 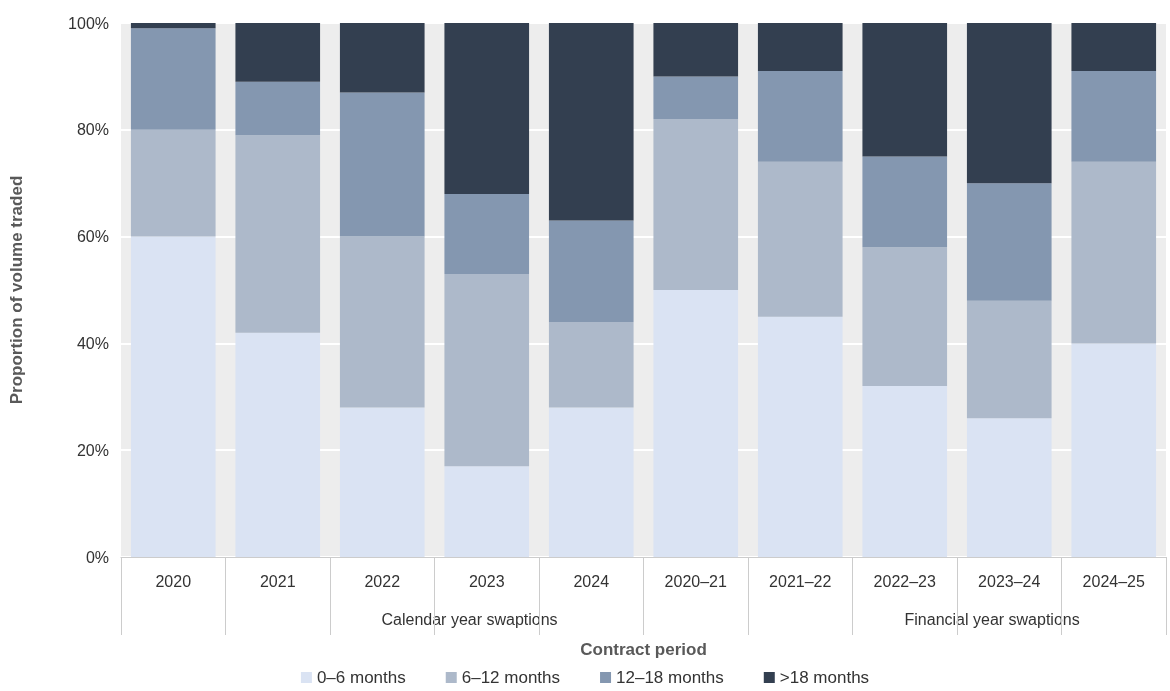 I want to click on x-tick-label: 2021–22, so click(x=800, y=581).